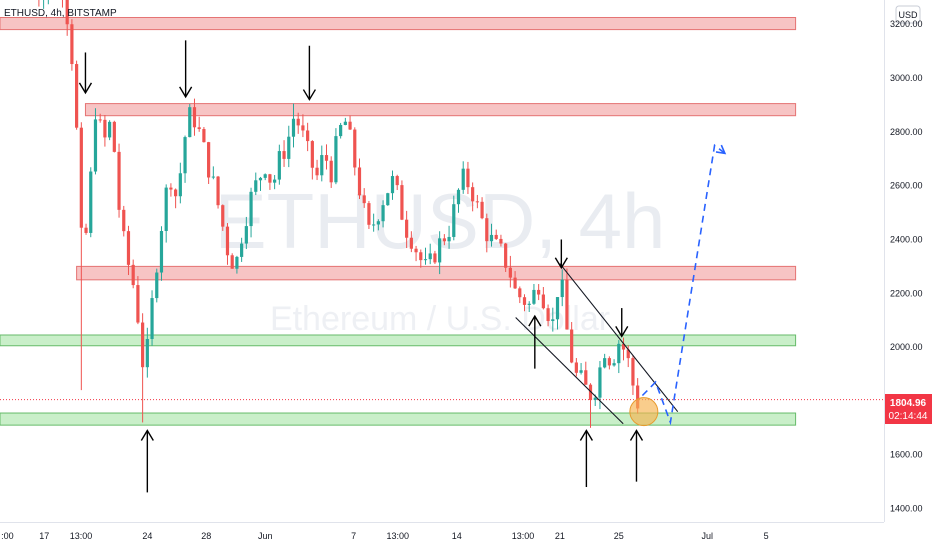  What do you see at coordinates (906, 78) in the screenshot?
I see `y-tick-label: 3000.00` at bounding box center [906, 78].